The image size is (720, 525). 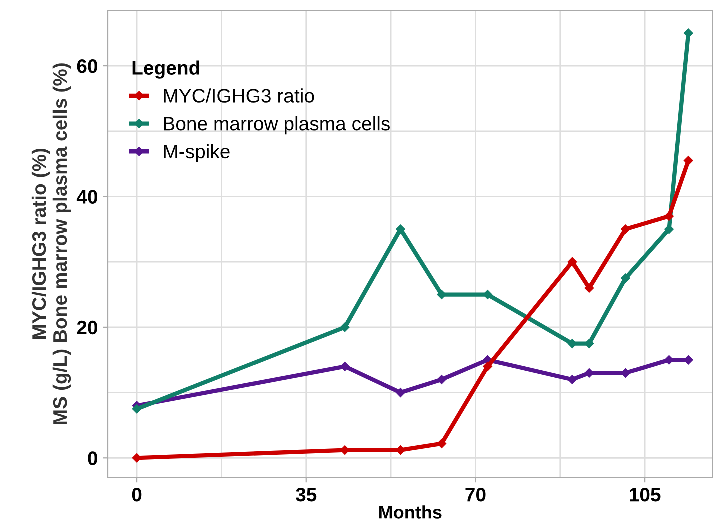 I want to click on legend-label: M-spike, so click(x=197, y=153).